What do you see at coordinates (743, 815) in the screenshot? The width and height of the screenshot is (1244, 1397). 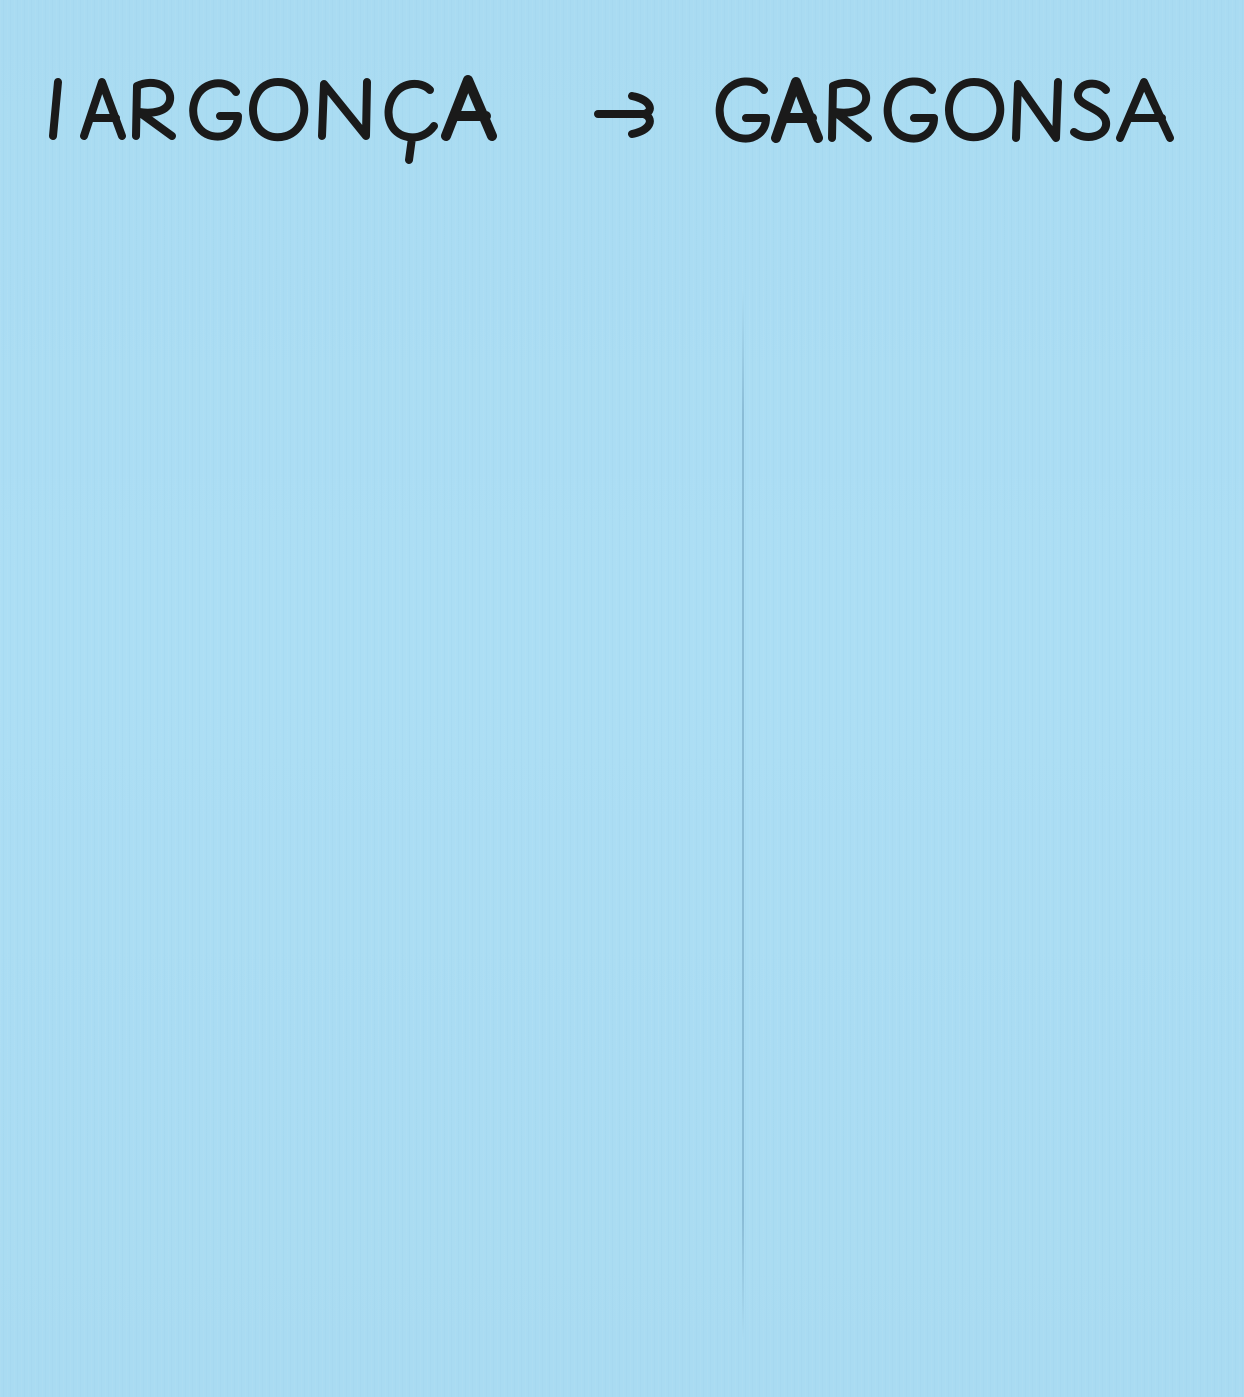 I see `paper-fold-crease` at bounding box center [743, 815].